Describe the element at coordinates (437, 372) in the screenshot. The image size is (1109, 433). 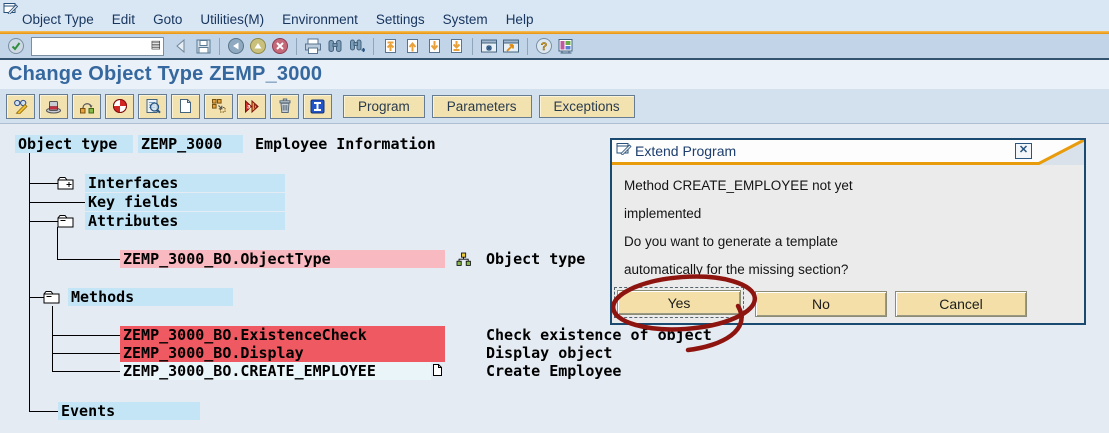
I see `document-icon` at that location.